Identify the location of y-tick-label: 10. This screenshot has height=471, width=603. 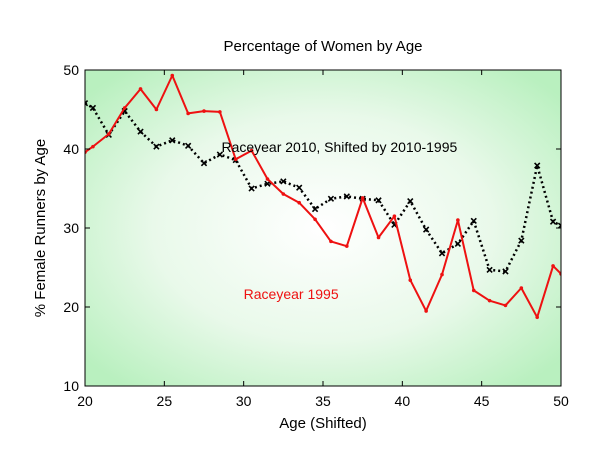
(71, 386).